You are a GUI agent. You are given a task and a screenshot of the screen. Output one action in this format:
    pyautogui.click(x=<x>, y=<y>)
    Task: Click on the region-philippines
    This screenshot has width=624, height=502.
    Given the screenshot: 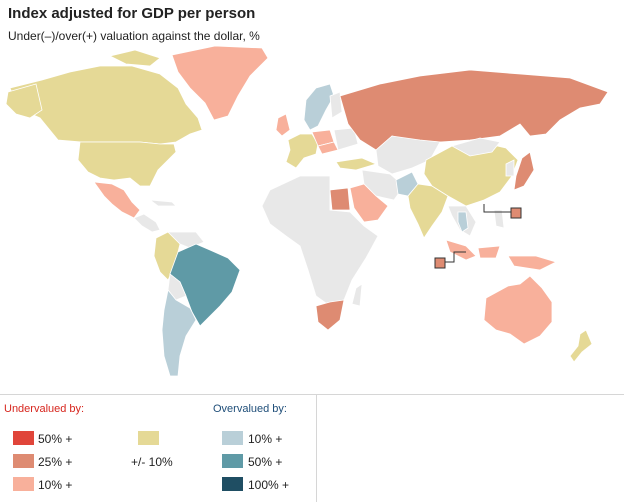 What is the action you would take?
    pyautogui.click(x=499, y=219)
    